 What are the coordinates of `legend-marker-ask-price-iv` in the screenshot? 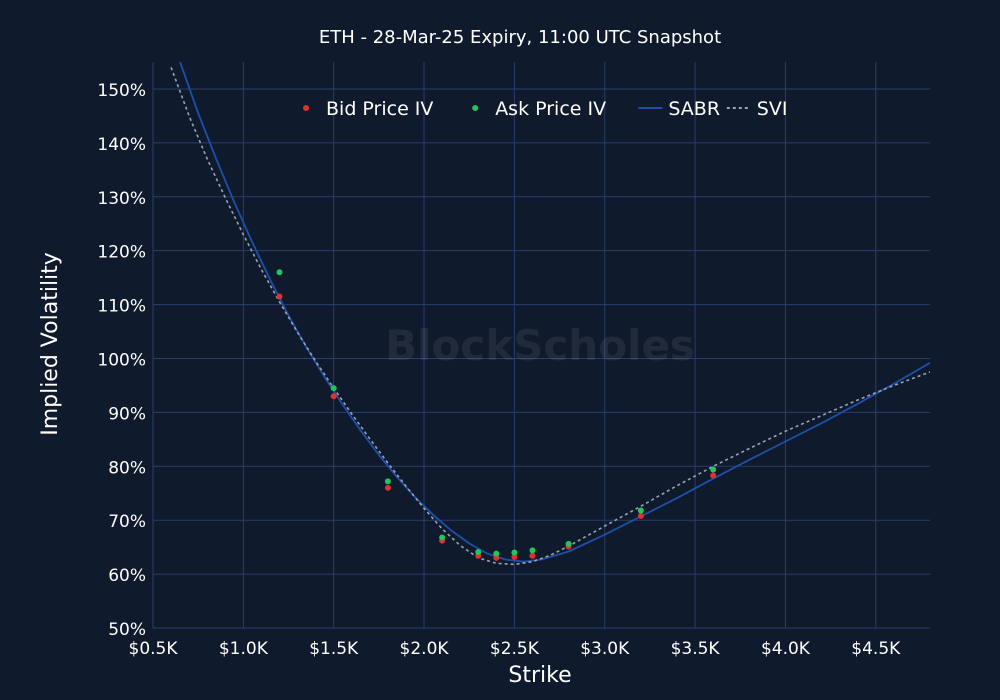 It's located at (475, 108).